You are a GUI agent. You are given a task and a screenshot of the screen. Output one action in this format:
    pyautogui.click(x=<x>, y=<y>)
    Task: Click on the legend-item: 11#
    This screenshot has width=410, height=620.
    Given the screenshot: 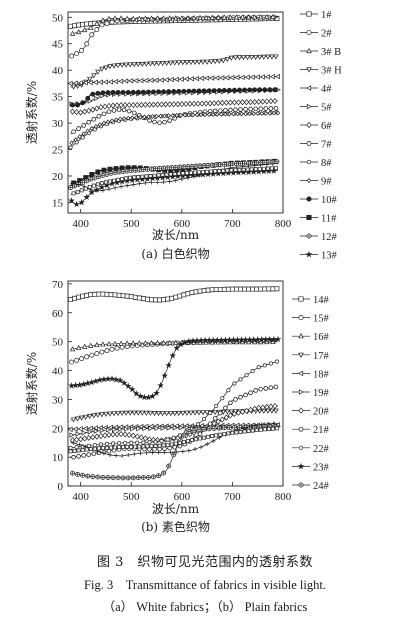 What is the action you would take?
    pyautogui.click(x=318, y=219)
    